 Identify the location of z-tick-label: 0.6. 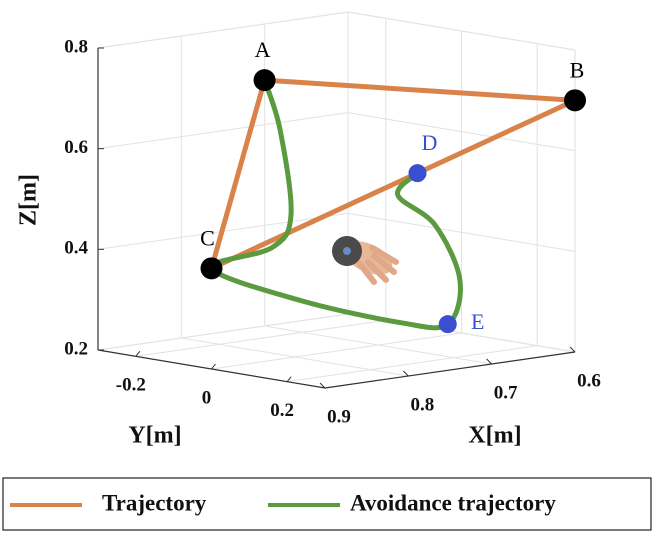
(76, 147).